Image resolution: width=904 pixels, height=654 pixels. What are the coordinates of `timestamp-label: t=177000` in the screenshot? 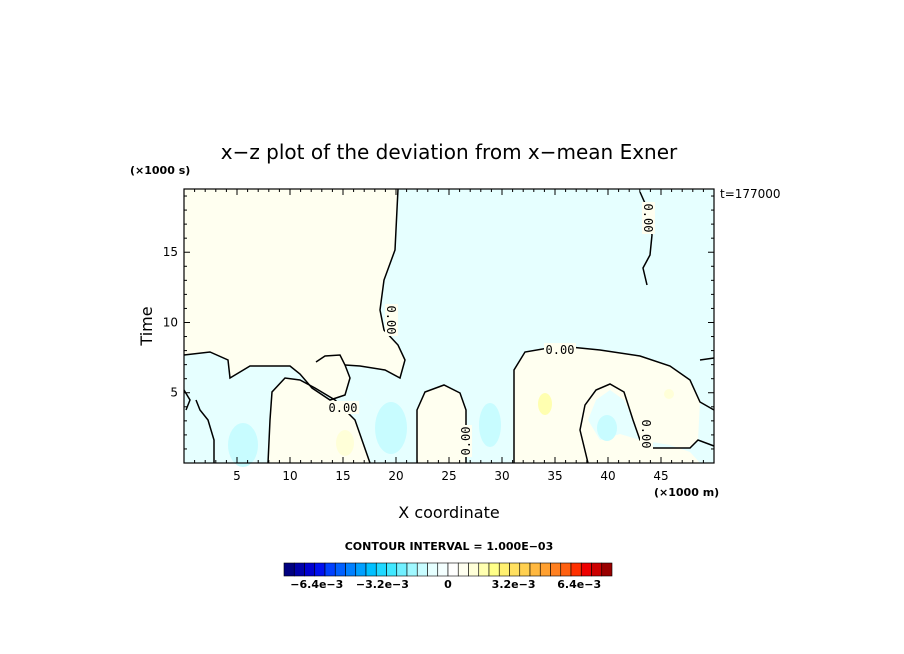 It's located at (750, 194).